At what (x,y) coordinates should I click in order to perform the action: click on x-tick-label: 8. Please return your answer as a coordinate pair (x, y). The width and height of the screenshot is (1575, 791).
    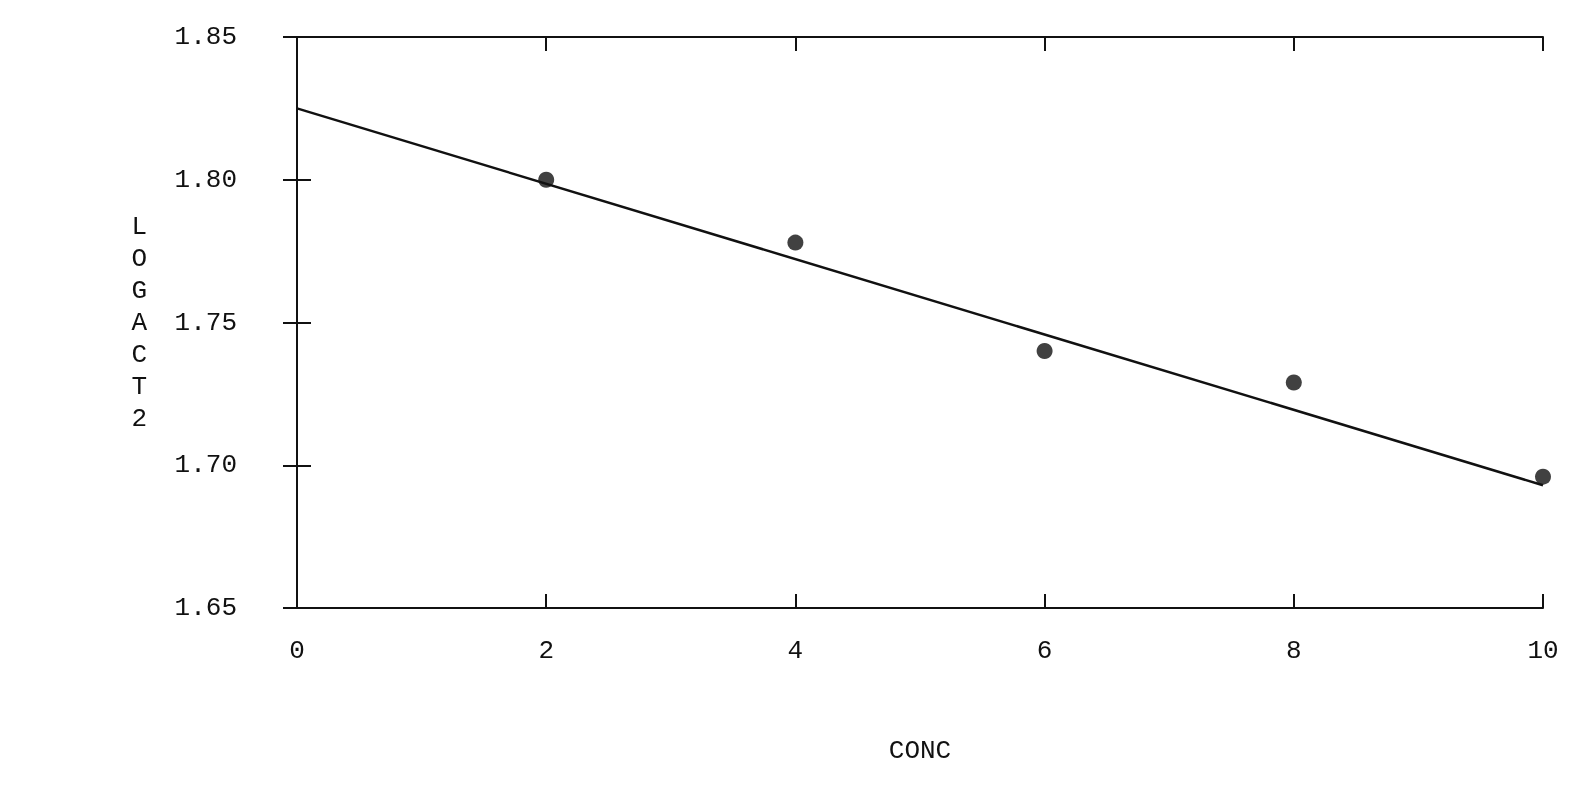
    Looking at the image, I should click on (1294, 651).